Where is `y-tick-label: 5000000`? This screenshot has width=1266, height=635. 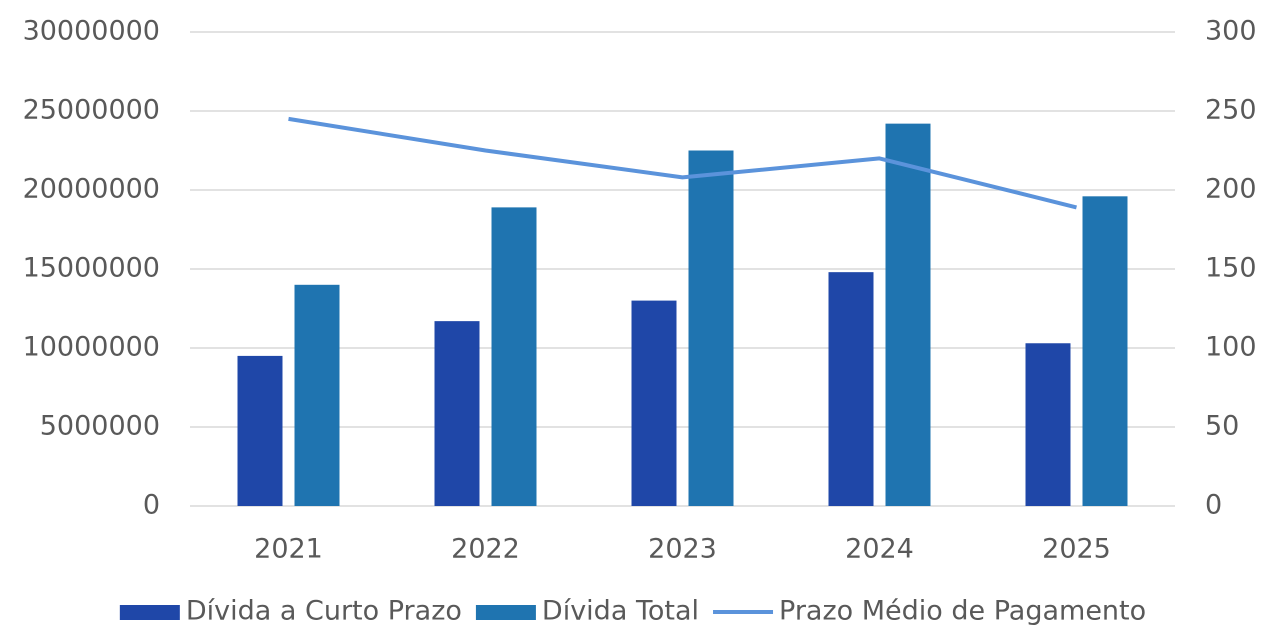 y-tick-label: 5000000 is located at coordinates (100, 426).